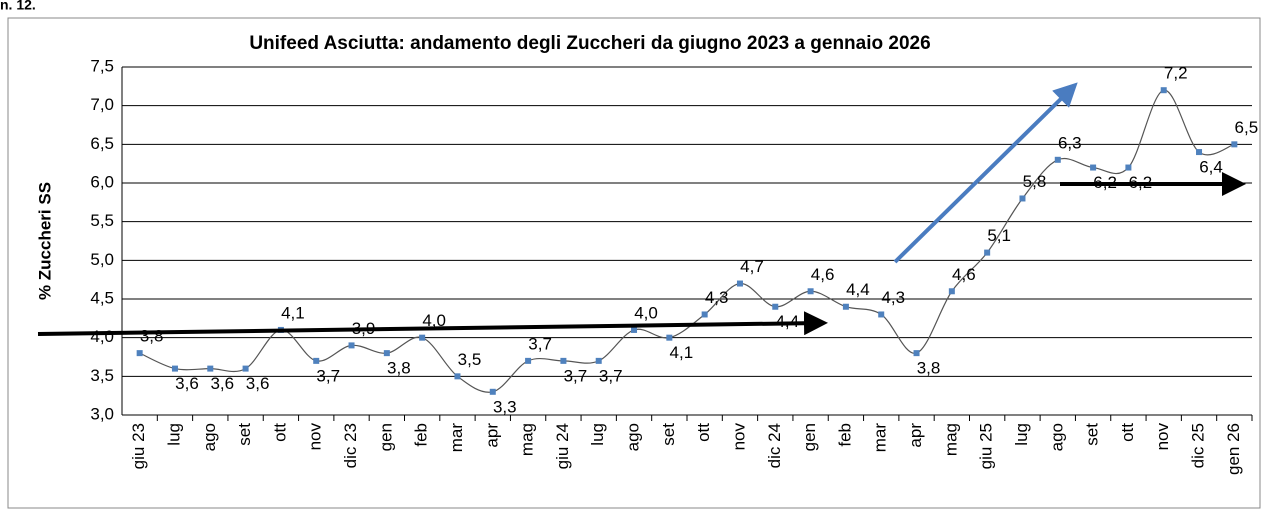  I want to click on y-tick-label: 6,0, so click(102, 181).